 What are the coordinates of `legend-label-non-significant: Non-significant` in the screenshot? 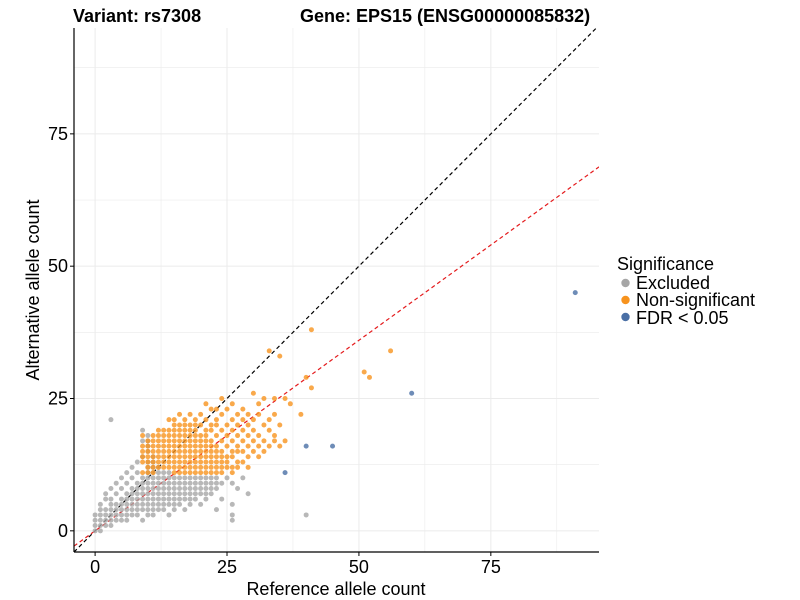 It's located at (695, 300).